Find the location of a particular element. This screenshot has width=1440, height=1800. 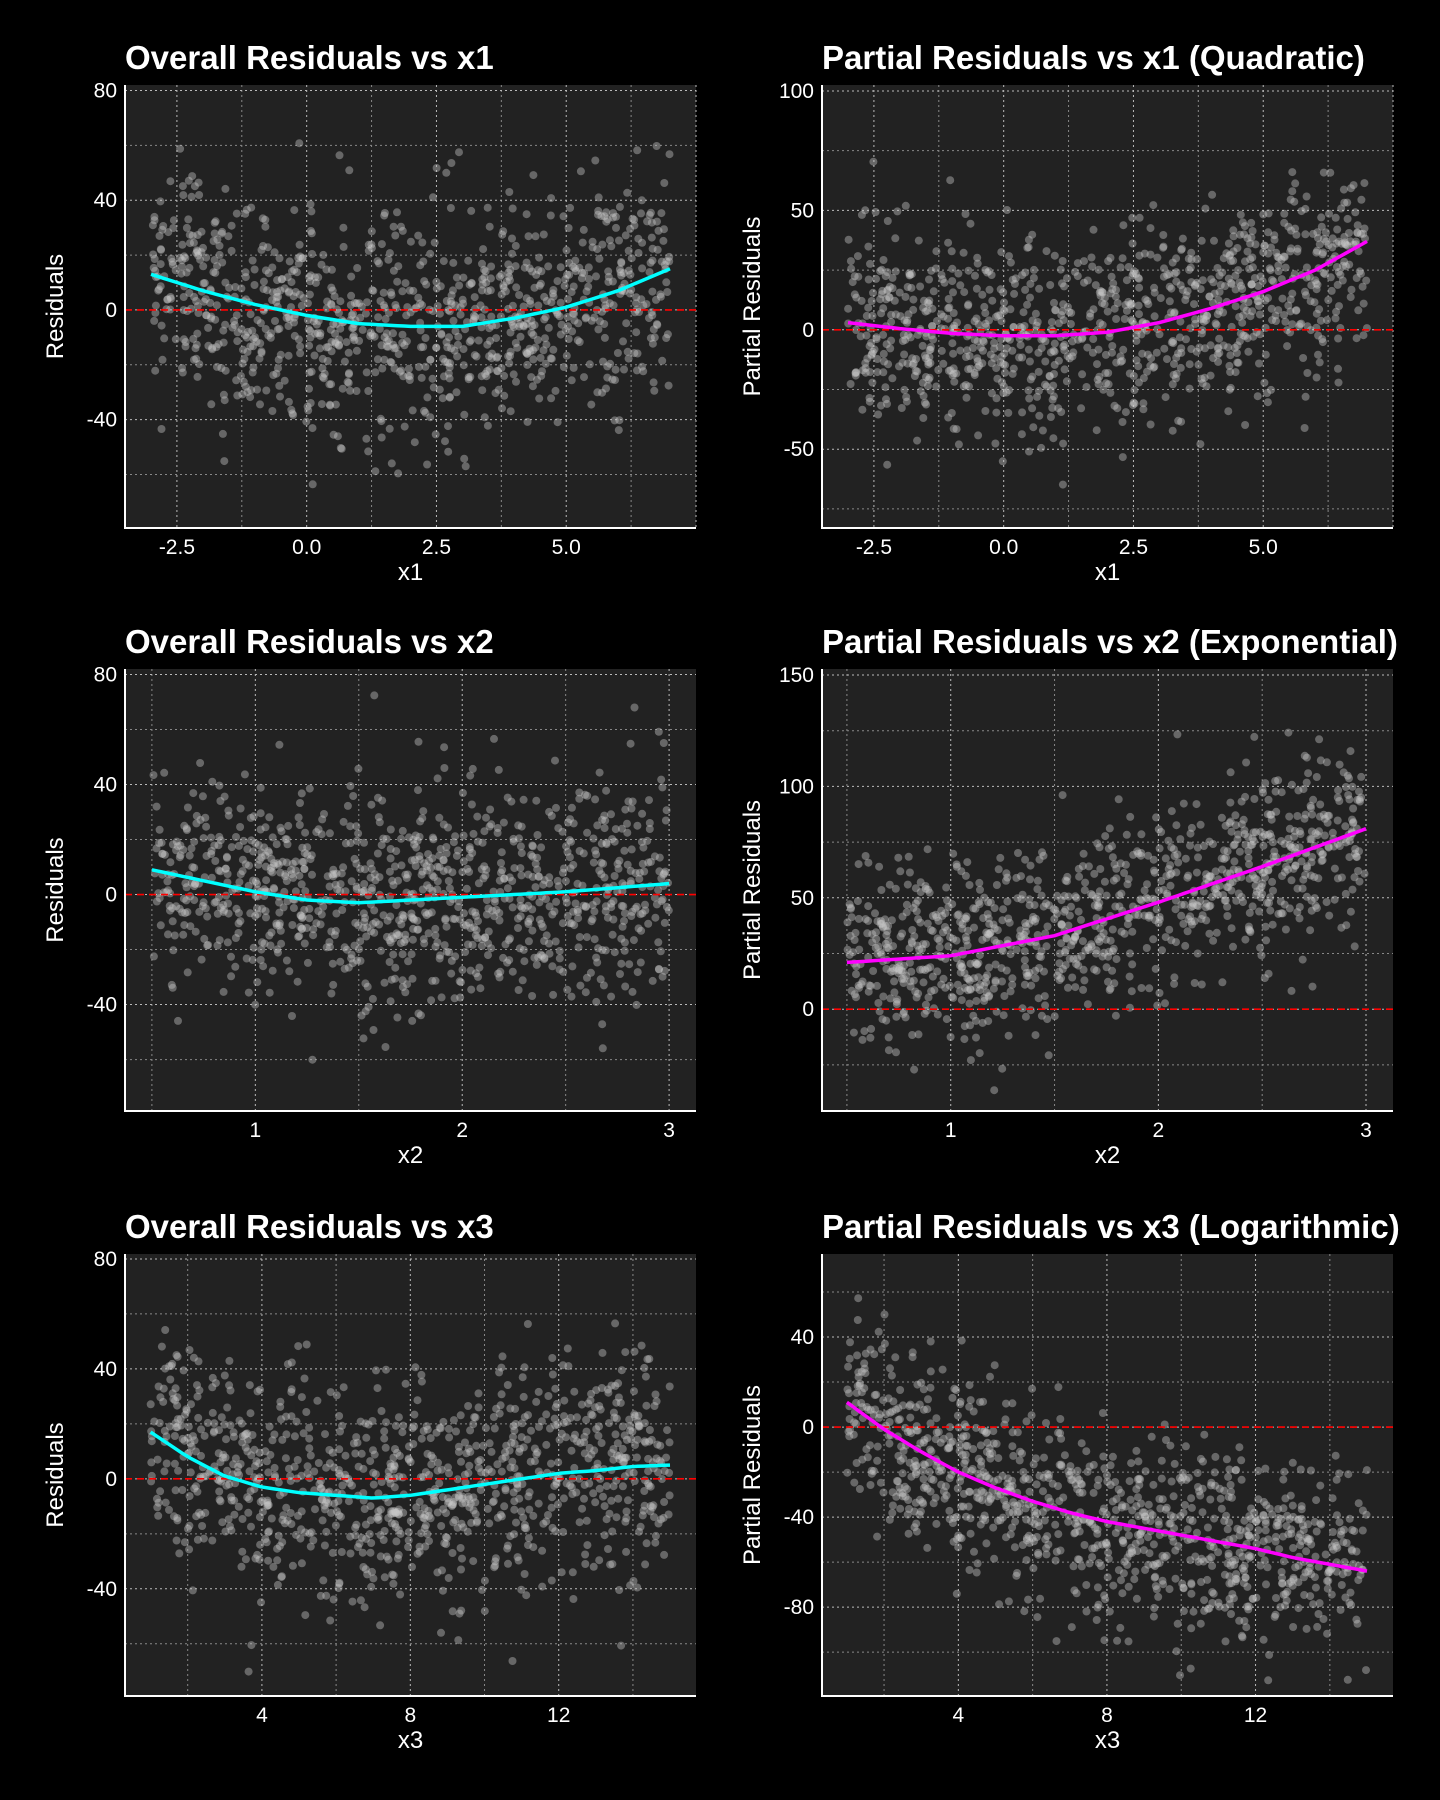

chart-title: Overall Residuals vs x2 is located at coordinates (309, 641).